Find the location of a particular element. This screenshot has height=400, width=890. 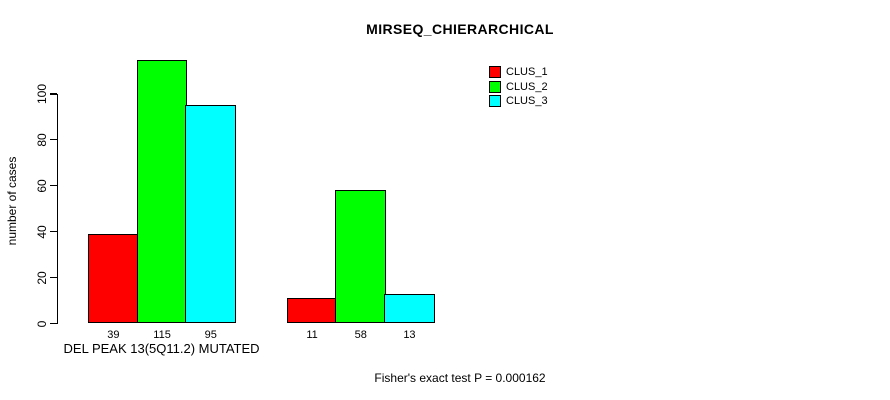

legend-item-clus_1: CLUS_1 is located at coordinates (518, 72).